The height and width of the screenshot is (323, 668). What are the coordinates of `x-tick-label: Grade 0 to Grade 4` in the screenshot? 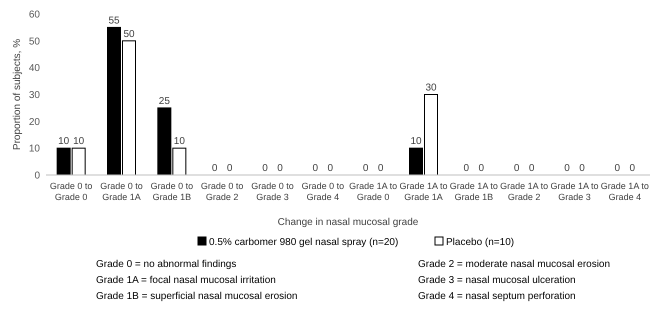 It's located at (323, 191).